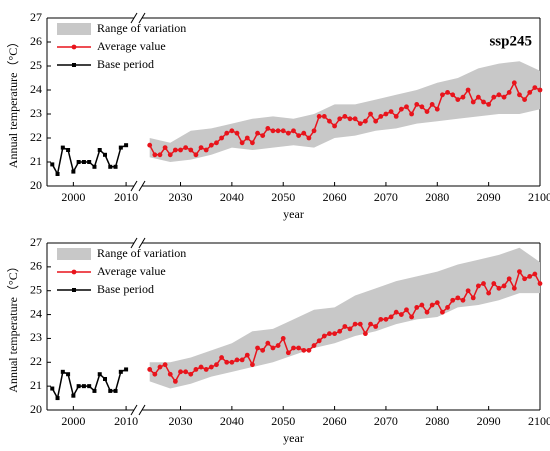 The width and height of the screenshot is (550, 451). What do you see at coordinates (36, 361) in the screenshot?
I see `y-tick-label: 22` at bounding box center [36, 361].